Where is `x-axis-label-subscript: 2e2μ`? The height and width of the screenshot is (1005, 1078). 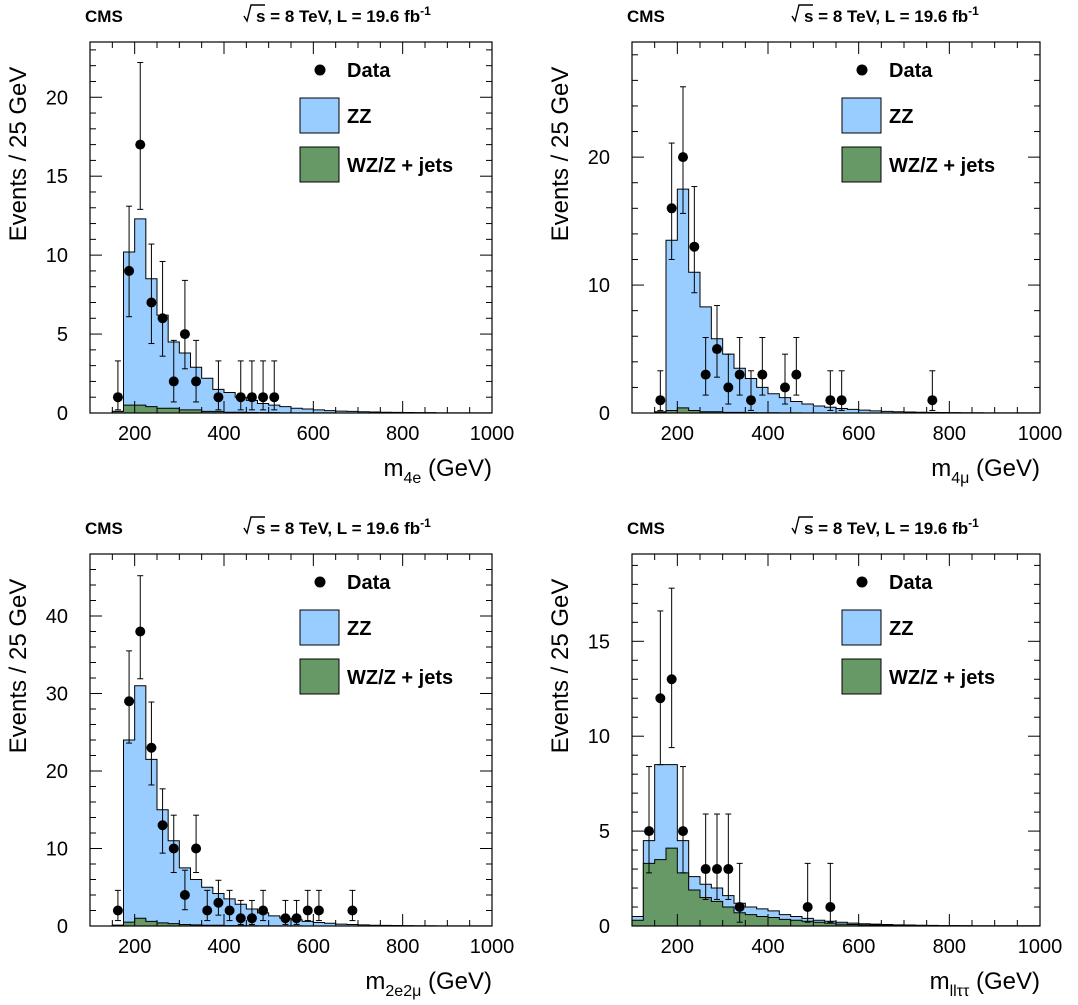 x-axis-label-subscript: 2e2μ is located at coordinates (403, 991).